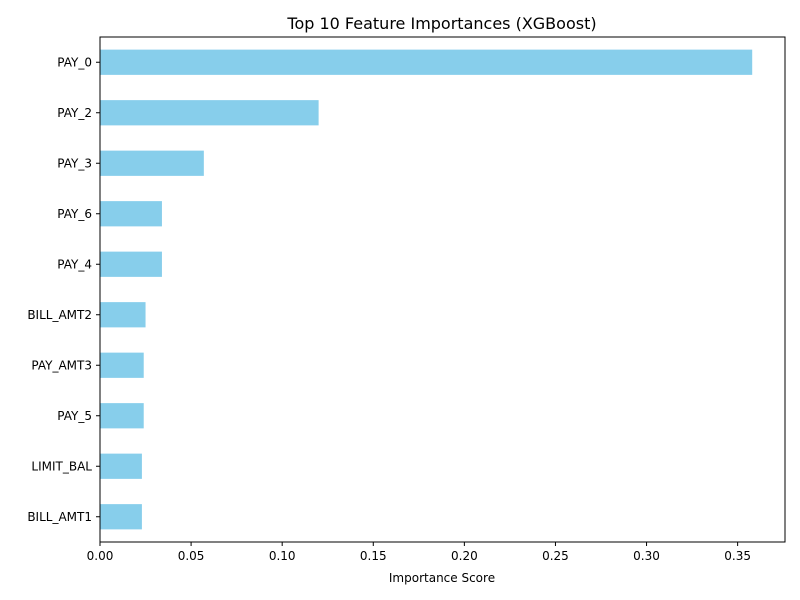 This screenshot has height=600, width=800. Describe the element at coordinates (191, 556) in the screenshot. I see `x-tick-label: 0.05` at that location.